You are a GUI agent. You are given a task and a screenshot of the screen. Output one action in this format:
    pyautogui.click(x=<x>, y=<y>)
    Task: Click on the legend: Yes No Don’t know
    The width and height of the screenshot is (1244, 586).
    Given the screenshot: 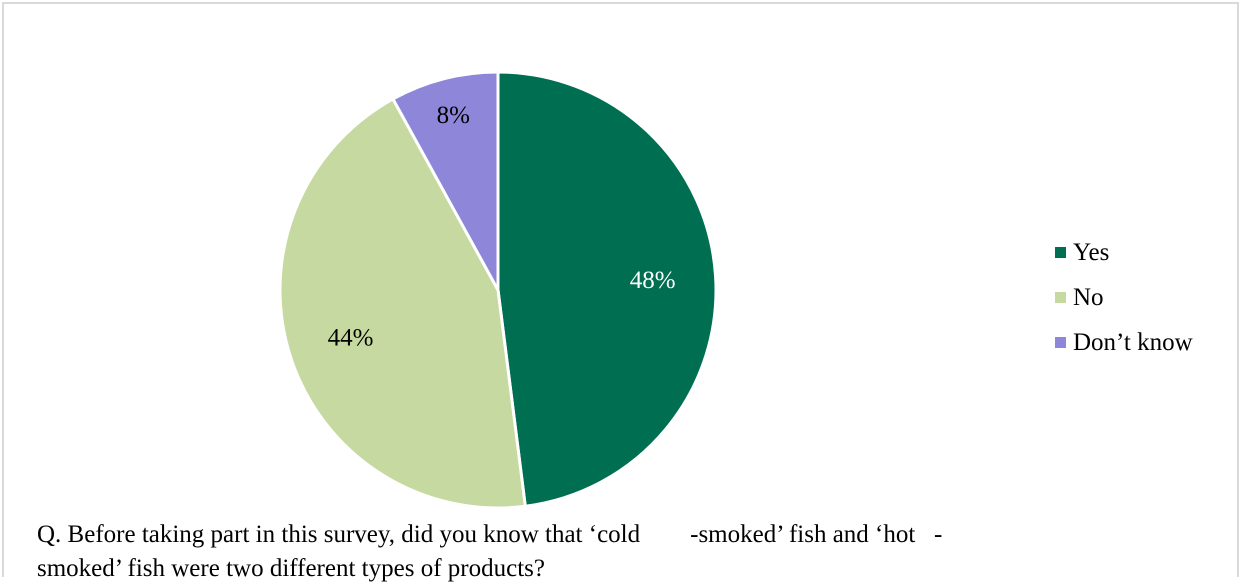 What is the action you would take?
    pyautogui.click(x=1124, y=297)
    